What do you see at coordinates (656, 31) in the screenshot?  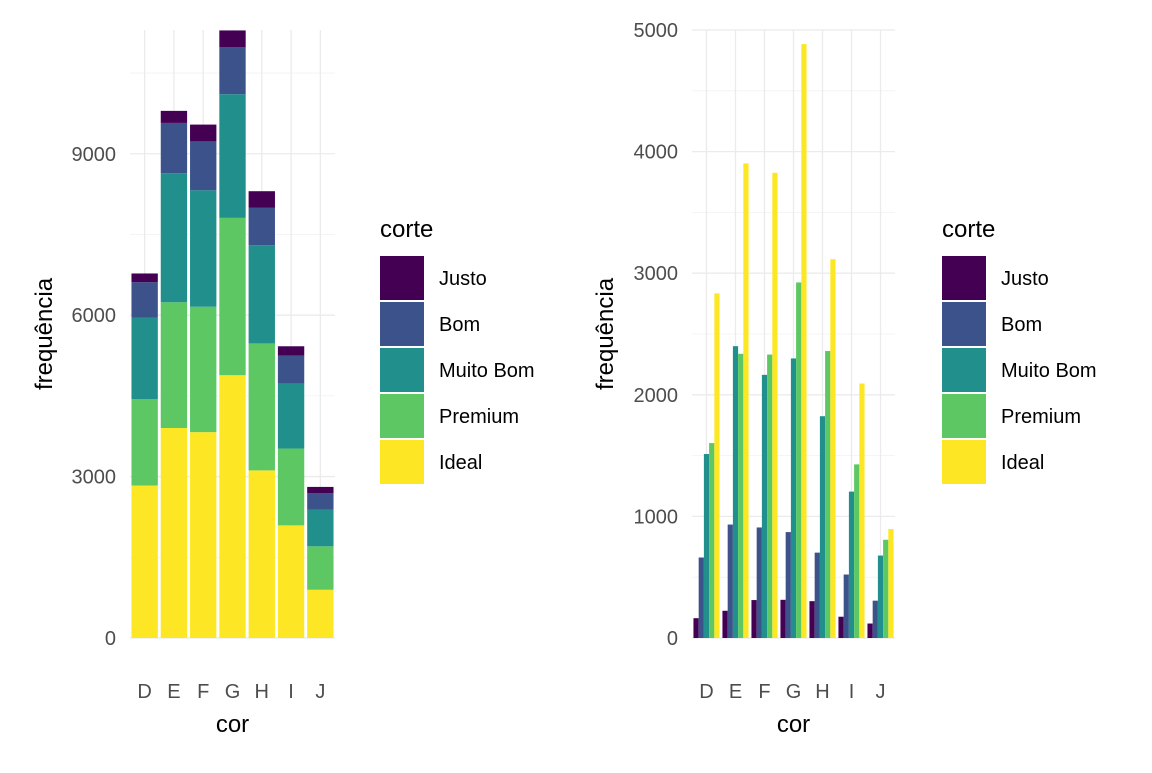 I see `y-tick-label: 5000` at bounding box center [656, 31].